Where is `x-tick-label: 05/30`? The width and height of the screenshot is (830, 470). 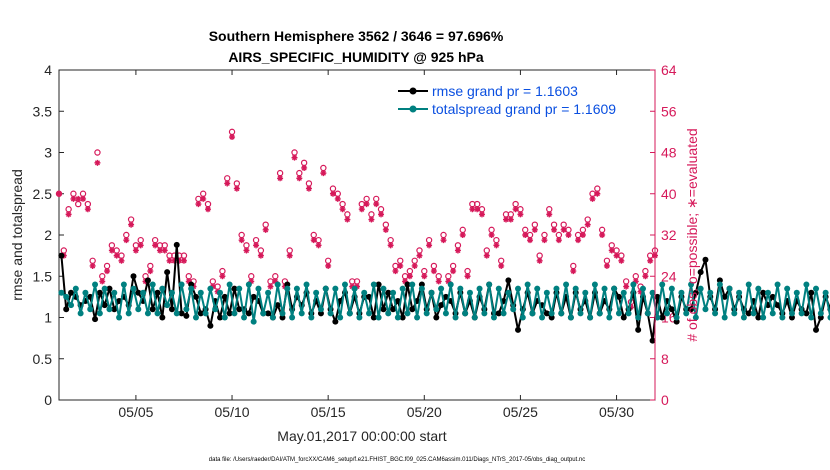 x-tick-label: 05/30 is located at coordinates (616, 412).